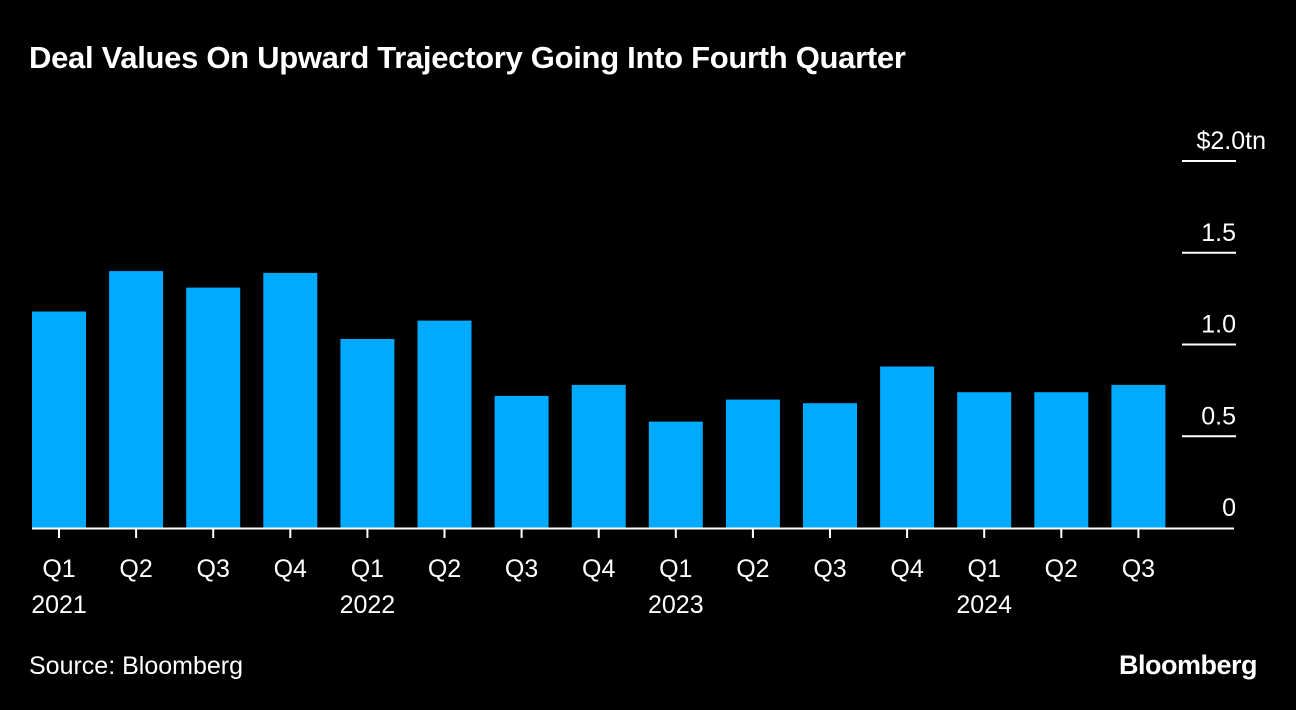 The width and height of the screenshot is (1296, 710). Describe the element at coordinates (1218, 325) in the screenshot. I see `y-tick-label-2: 1.0` at that location.